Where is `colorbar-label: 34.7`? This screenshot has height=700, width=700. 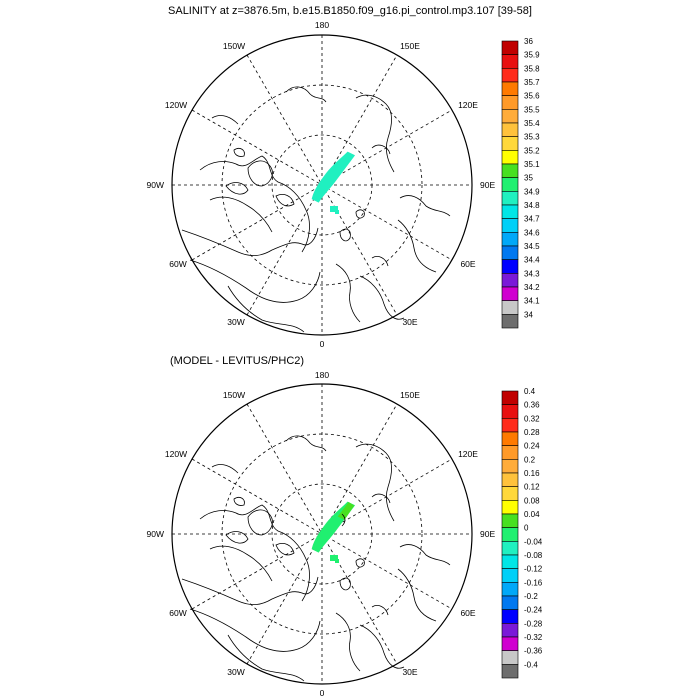 colorbar-label: 34.7 is located at coordinates (532, 219).